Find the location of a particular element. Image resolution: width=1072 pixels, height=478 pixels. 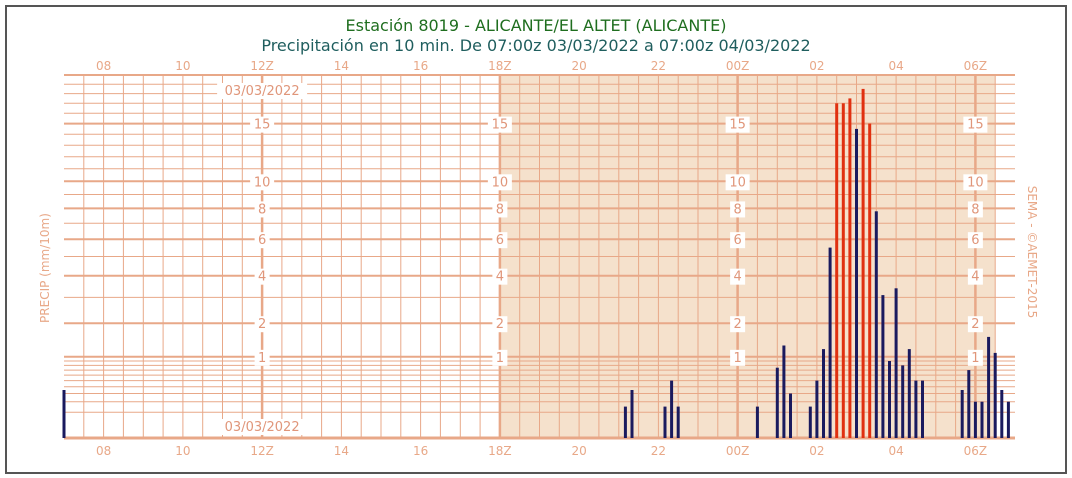

x-tick-label-bottom: 20 is located at coordinates (578, 451).